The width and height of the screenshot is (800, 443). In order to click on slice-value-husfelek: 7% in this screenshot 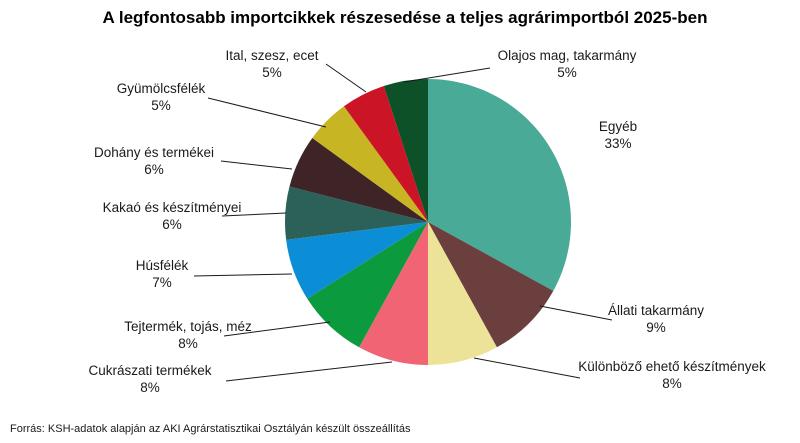, I will do `click(162, 282)`.